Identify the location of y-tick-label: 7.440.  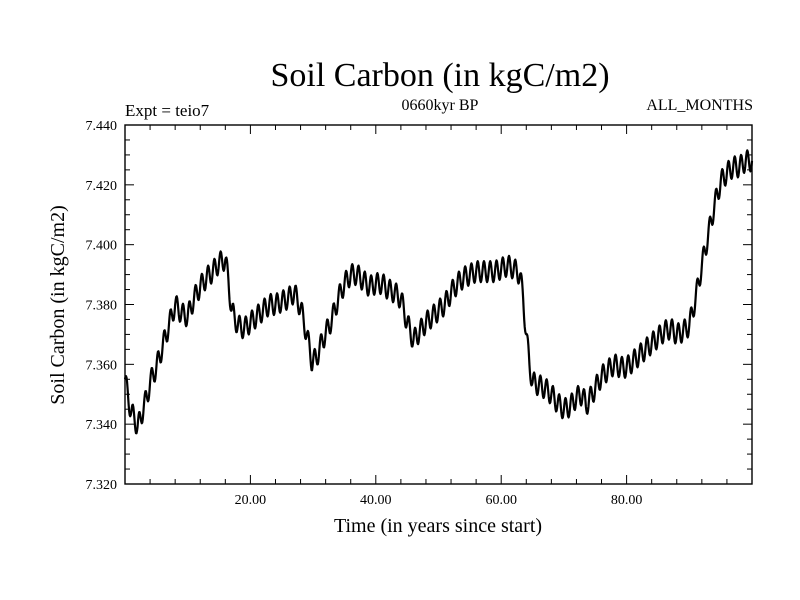
(102, 126).